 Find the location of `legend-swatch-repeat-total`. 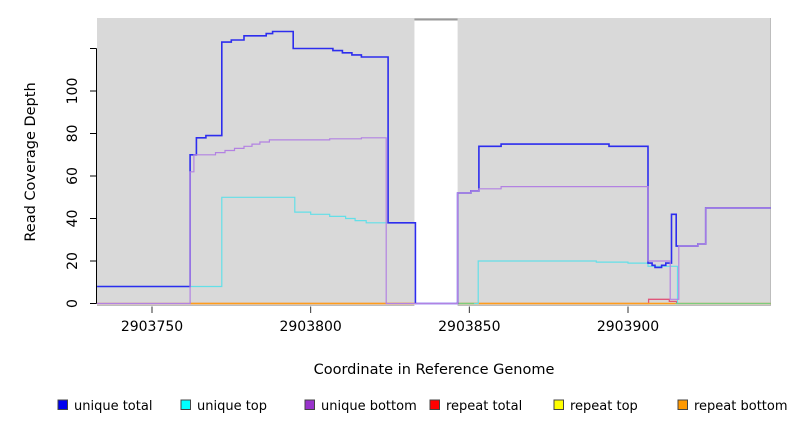

legend-swatch-repeat-total is located at coordinates (434, 404).